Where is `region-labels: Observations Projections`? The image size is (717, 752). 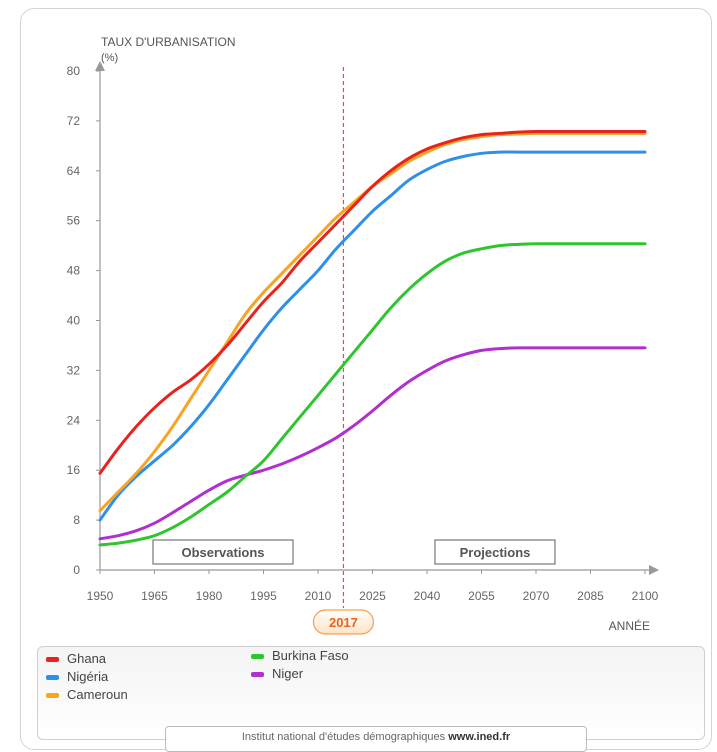
region-labels: Observations Projections is located at coordinates (354, 552).